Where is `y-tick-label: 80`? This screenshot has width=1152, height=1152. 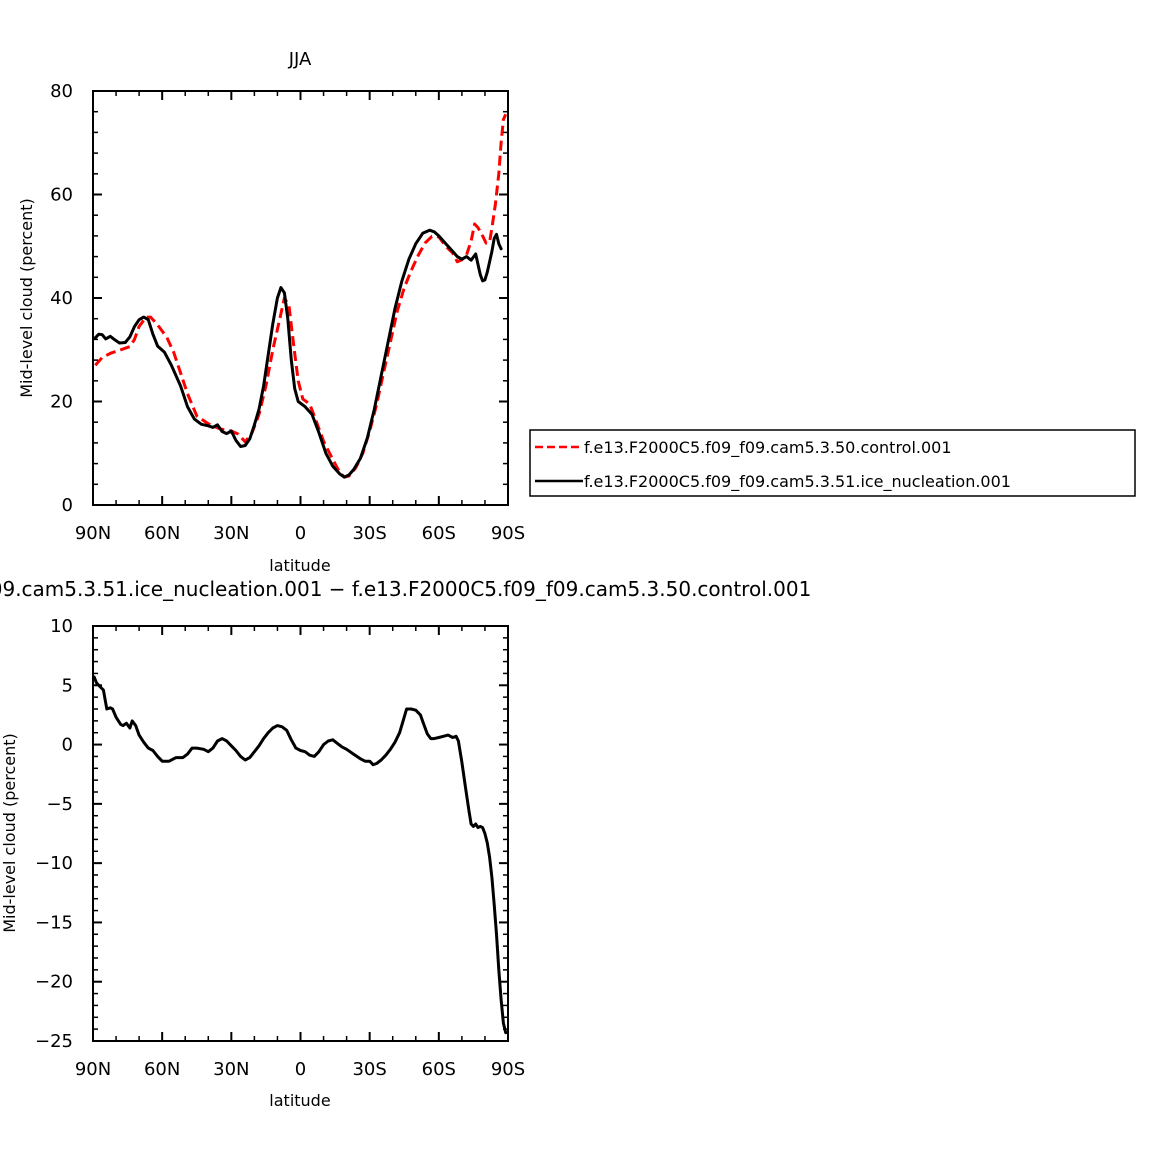 y-tick-label: 80 is located at coordinates (61, 91).